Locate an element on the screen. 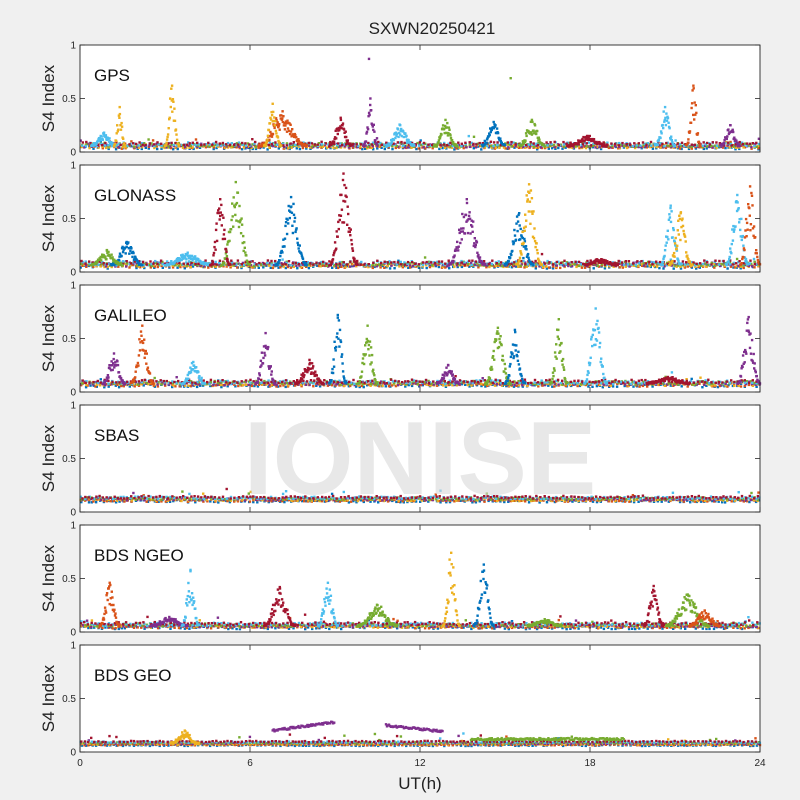  data-points is located at coordinates (420, 221).